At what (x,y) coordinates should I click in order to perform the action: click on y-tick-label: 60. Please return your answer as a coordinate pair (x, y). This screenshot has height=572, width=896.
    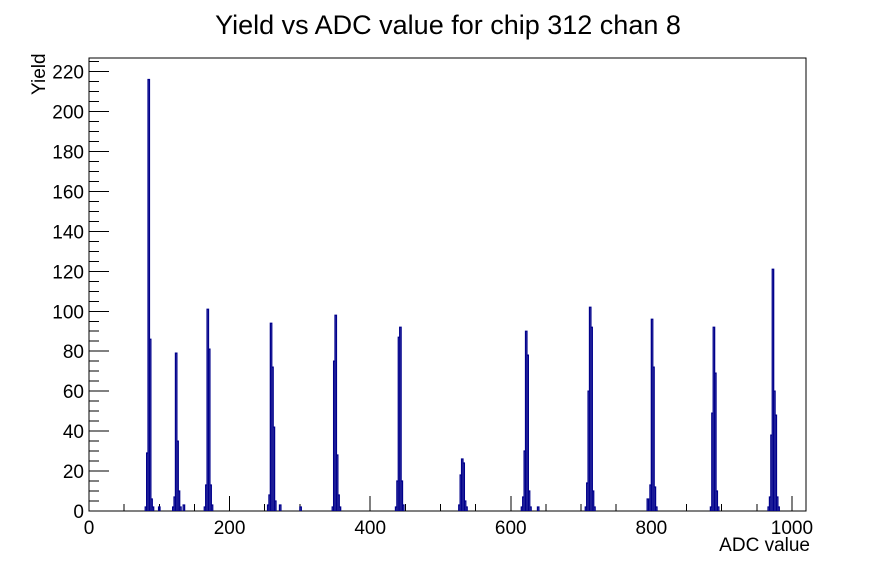
    Looking at the image, I should click on (73, 392).